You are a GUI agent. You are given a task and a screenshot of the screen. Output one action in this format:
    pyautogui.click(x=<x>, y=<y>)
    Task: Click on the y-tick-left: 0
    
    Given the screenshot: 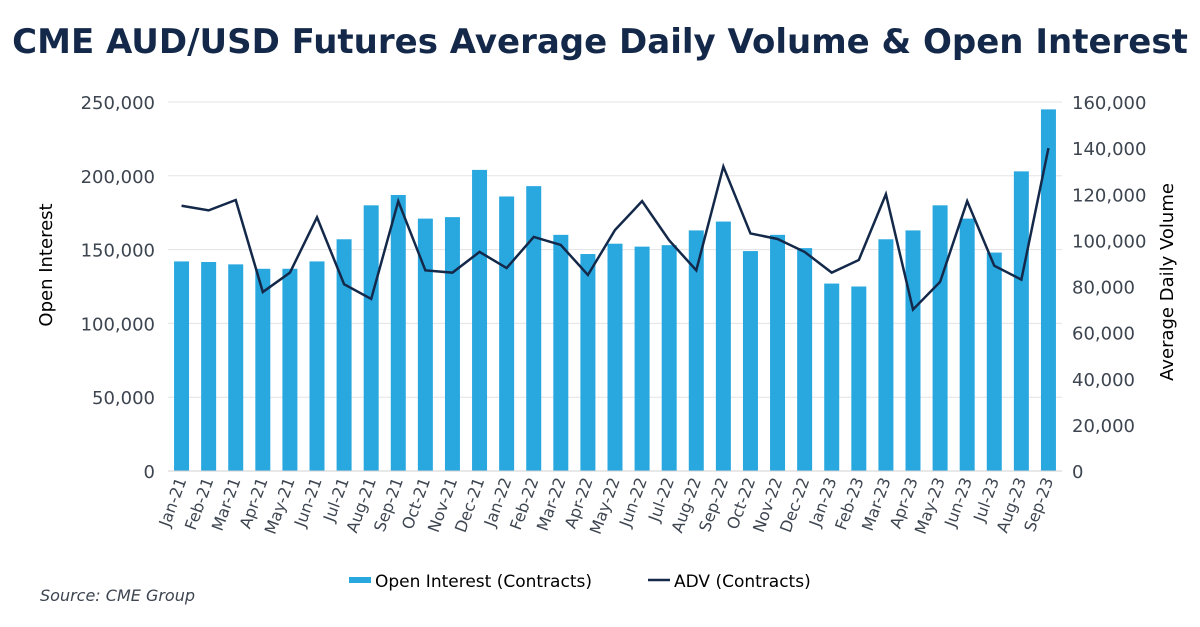 What is the action you would take?
    pyautogui.click(x=149, y=472)
    